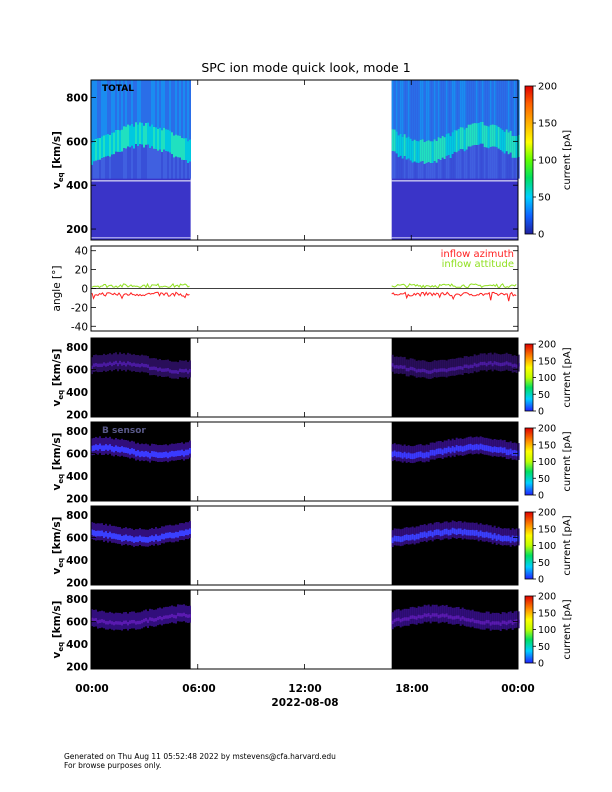 This screenshot has width=612, height=792. Describe the element at coordinates (567, 377) in the screenshot. I see `colorbar-label-group: current [pA]` at that location.